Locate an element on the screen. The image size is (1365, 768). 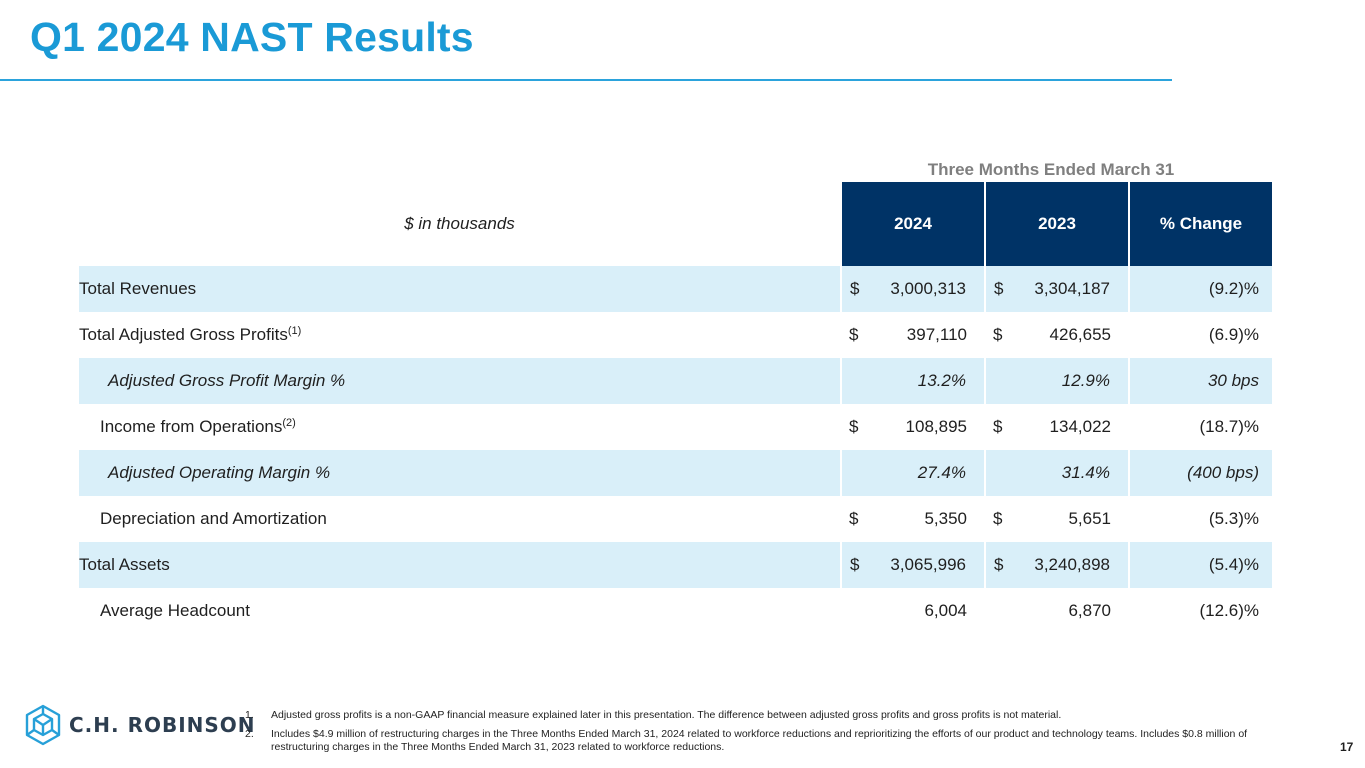
row-label: Adjusted Gross Profit Margin % is located at coordinates (460, 381).